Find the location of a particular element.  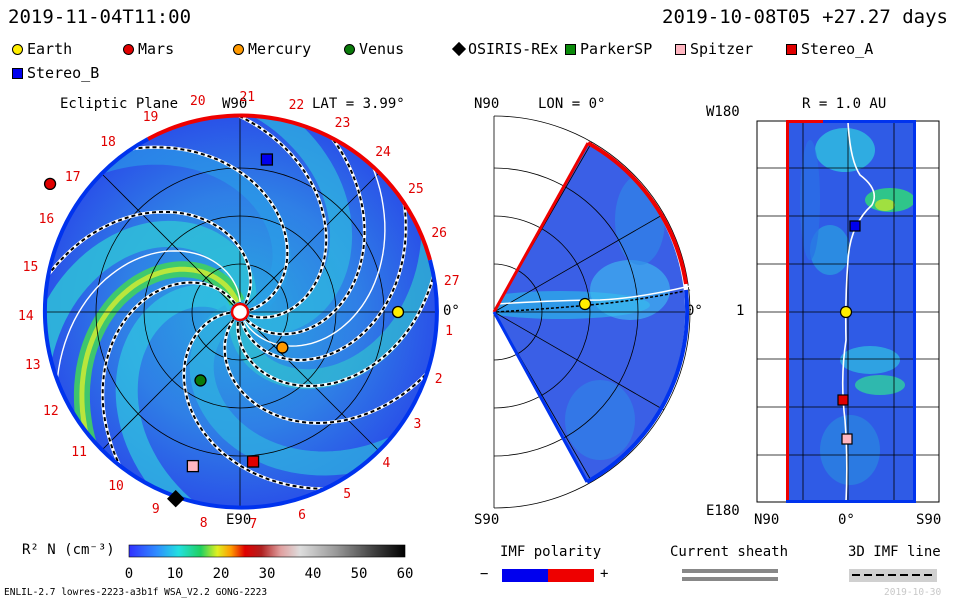

carrington-label: 3 is located at coordinates (417, 425).